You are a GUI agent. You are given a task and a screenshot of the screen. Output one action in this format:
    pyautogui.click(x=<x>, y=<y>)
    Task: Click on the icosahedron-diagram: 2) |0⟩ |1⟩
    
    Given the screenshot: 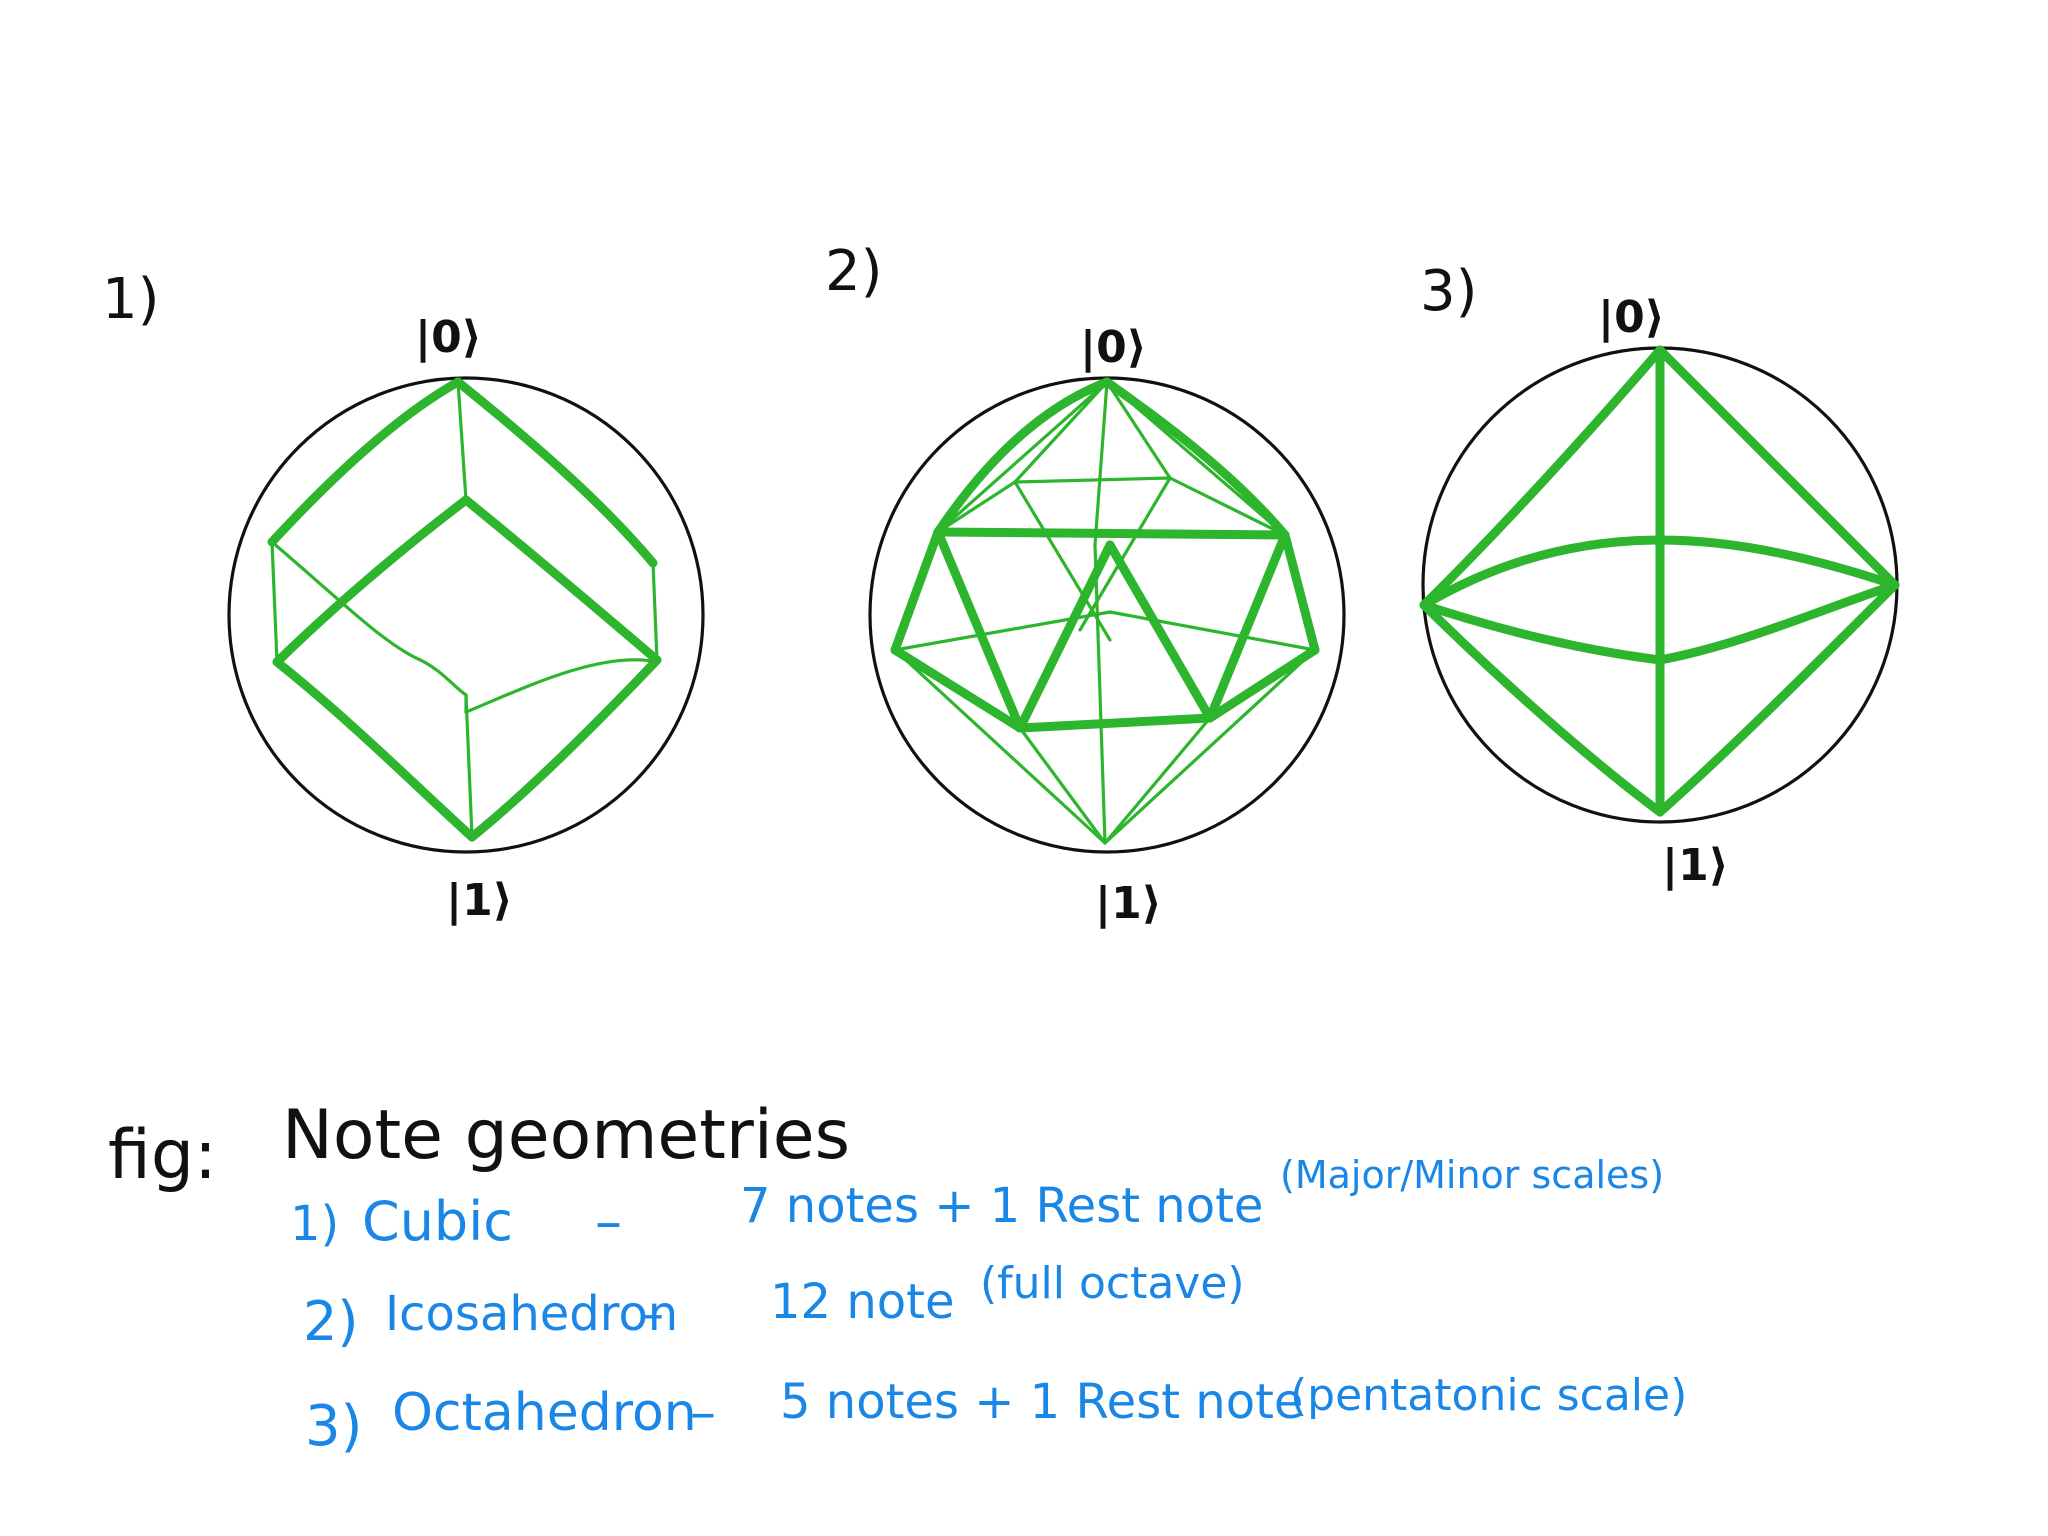 What is the action you would take?
    pyautogui.click(x=1085, y=584)
    